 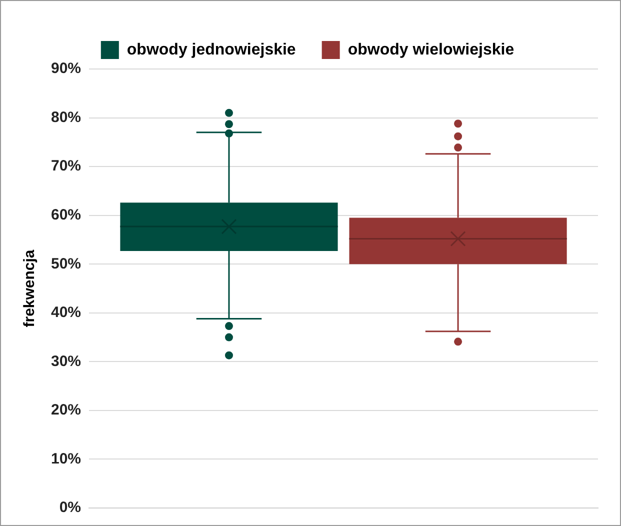 What do you see at coordinates (66, 263) in the screenshot?
I see `y-tick-label: 50%` at bounding box center [66, 263].